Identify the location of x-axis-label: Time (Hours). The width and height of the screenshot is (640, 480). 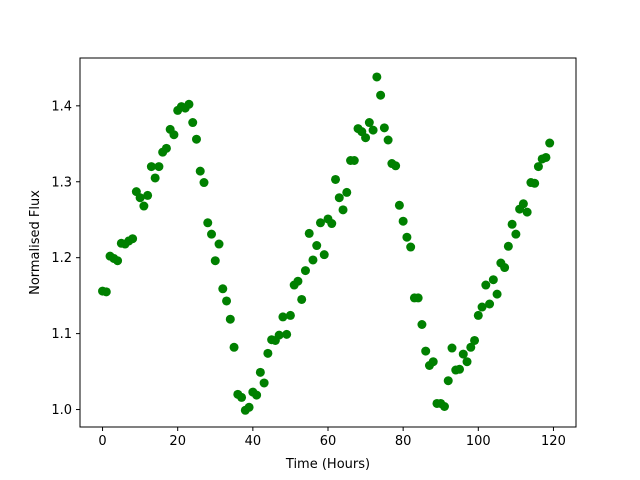
(327, 464).